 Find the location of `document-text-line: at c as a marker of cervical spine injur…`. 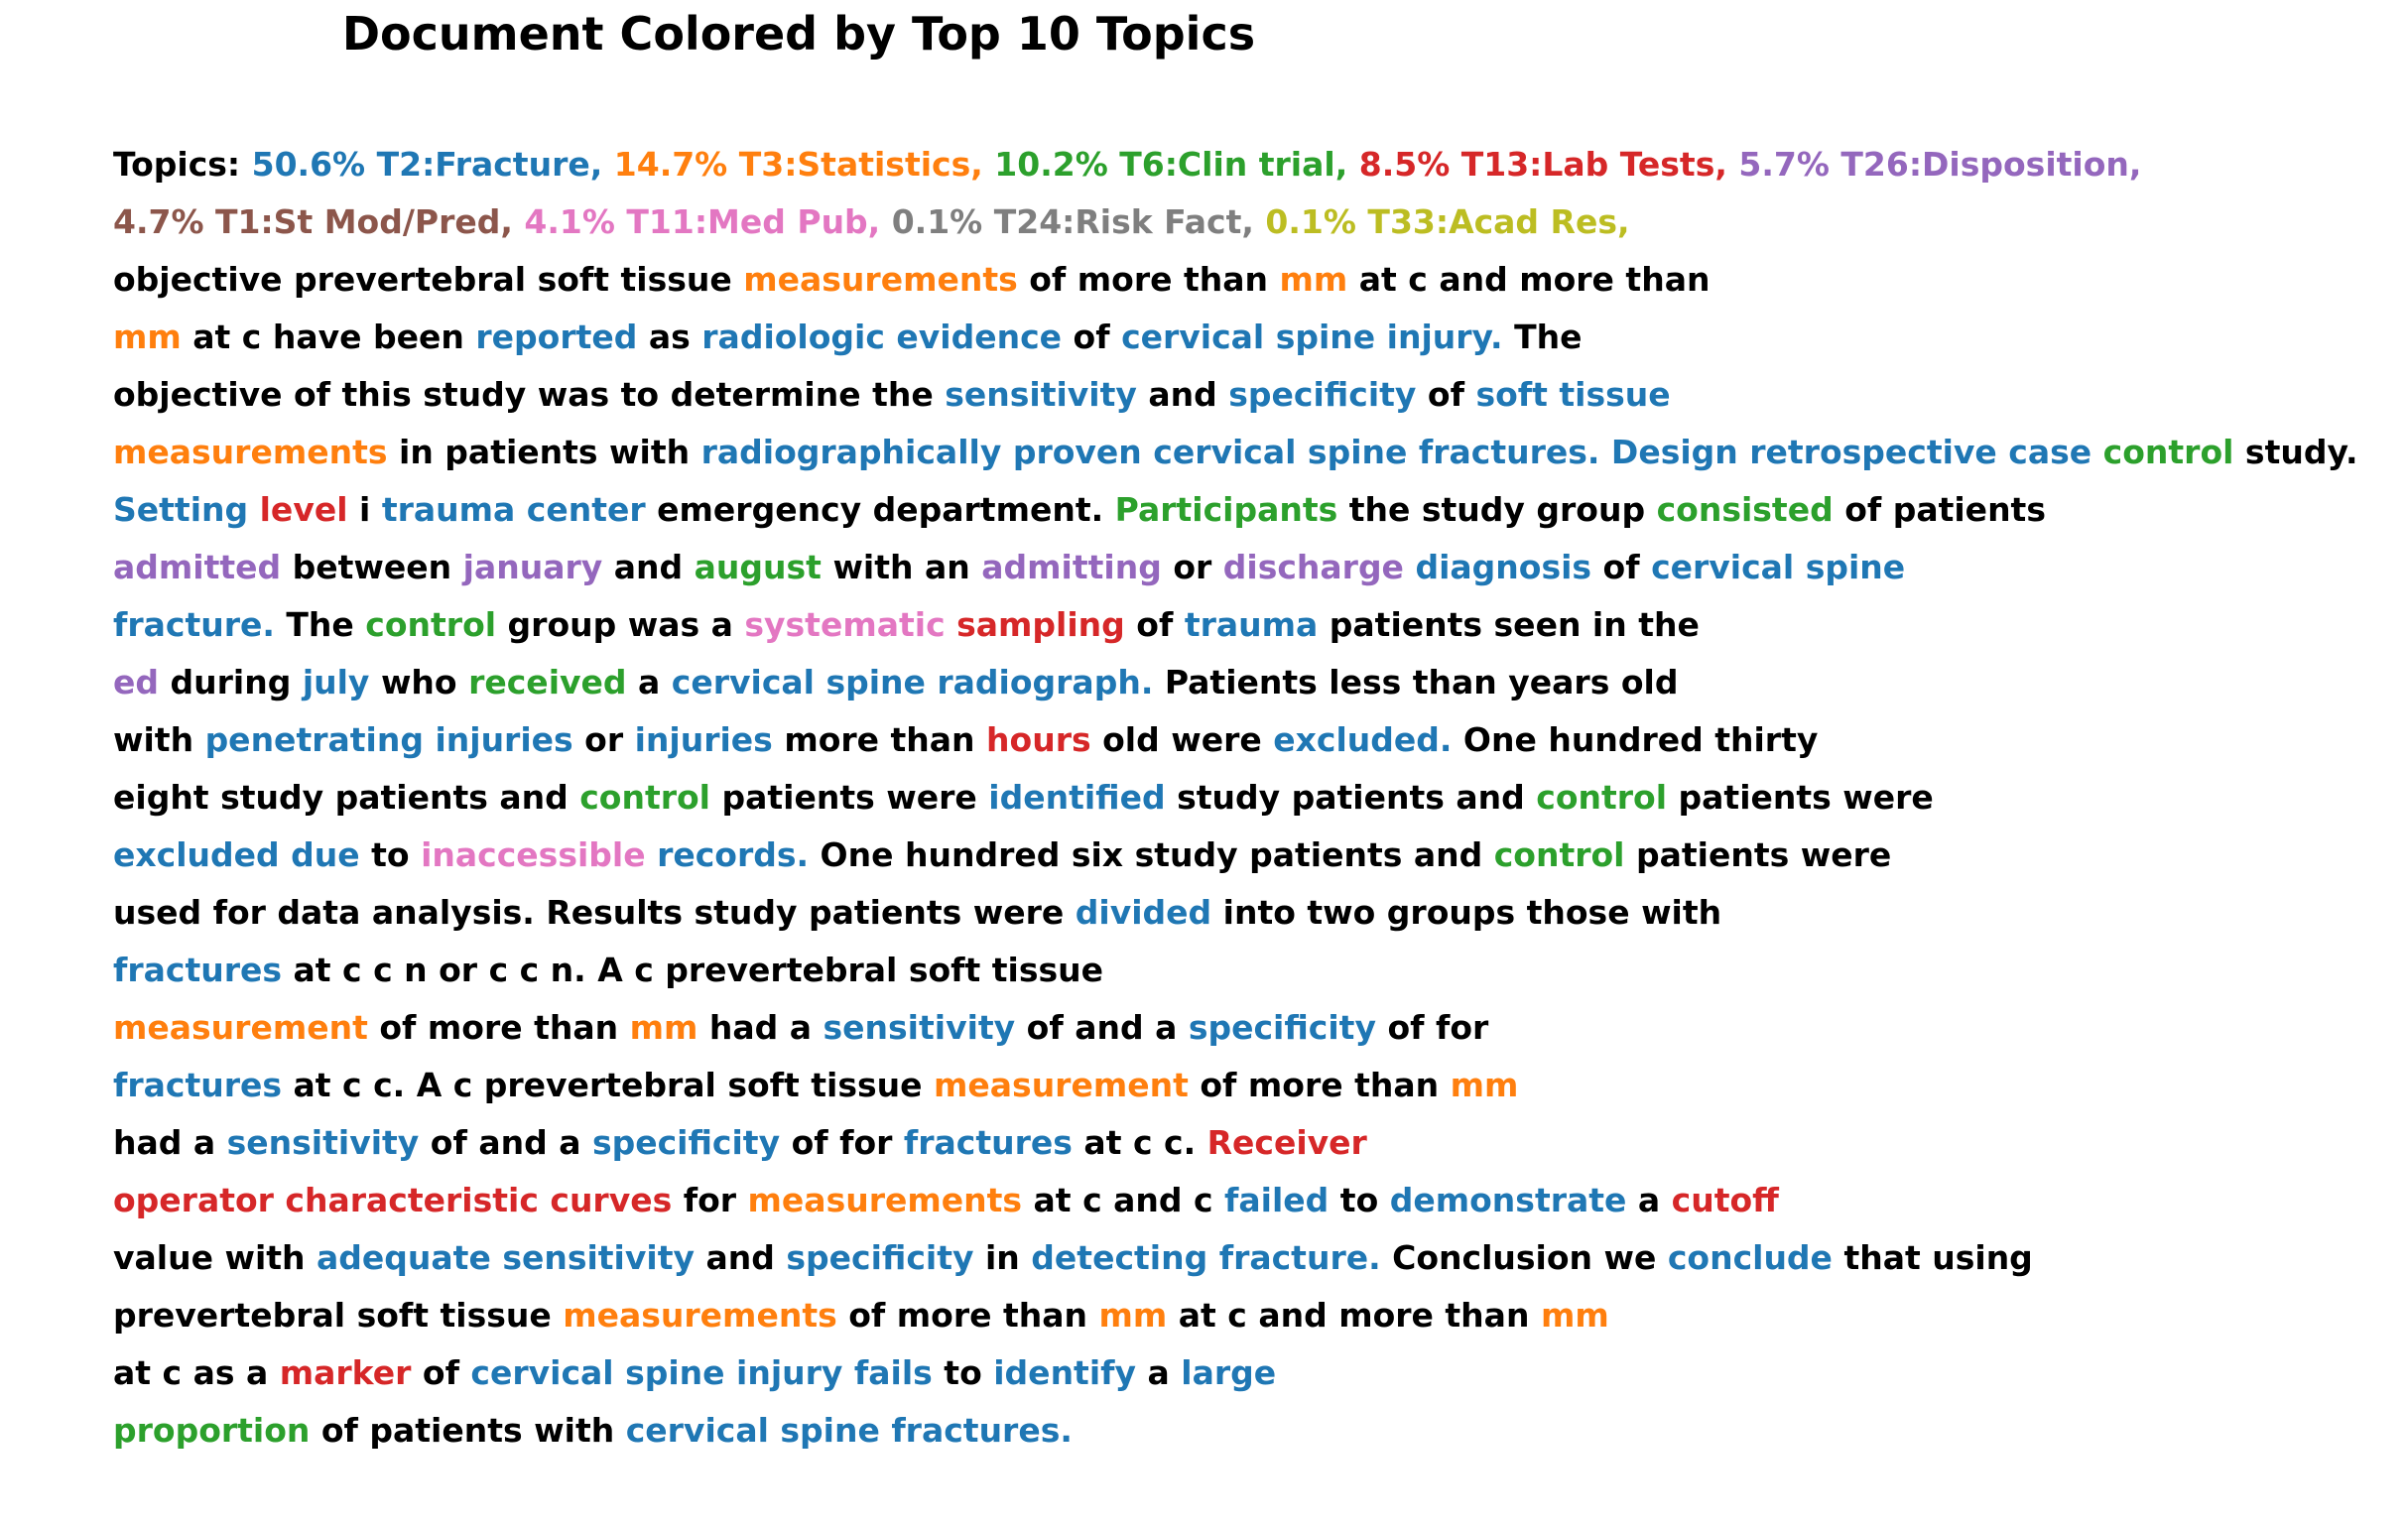

document-text-line: at c as a marker of cervical spine injur… is located at coordinates (1235, 1373).